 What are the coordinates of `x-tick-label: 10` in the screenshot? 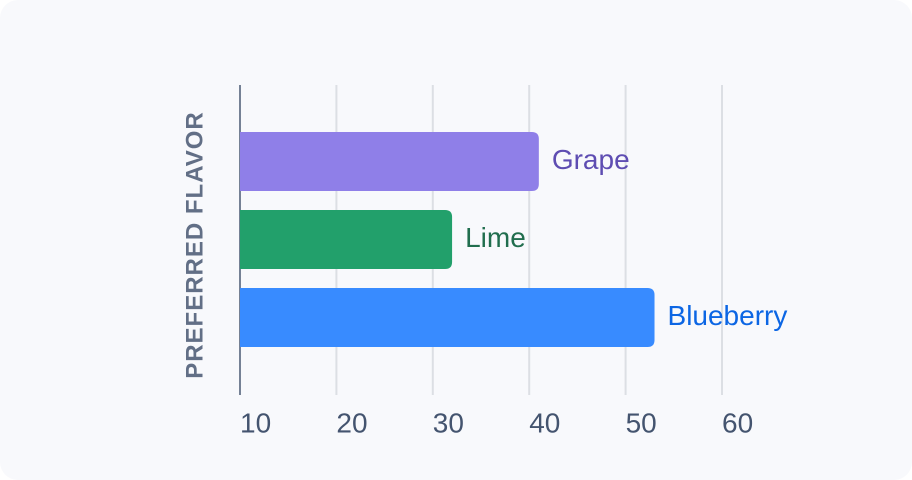 It's located at (255, 422).